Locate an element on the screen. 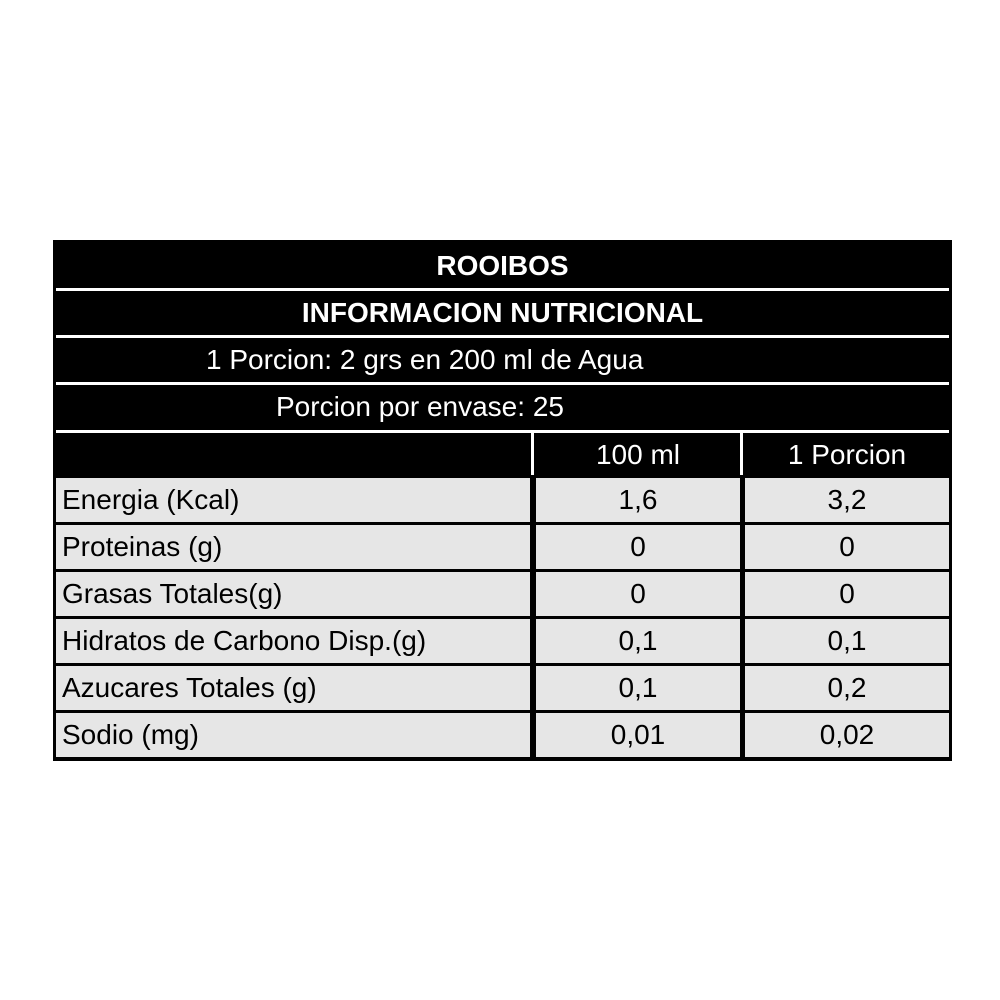  nutrient-name: Energia (Kcal) is located at coordinates (293, 500).